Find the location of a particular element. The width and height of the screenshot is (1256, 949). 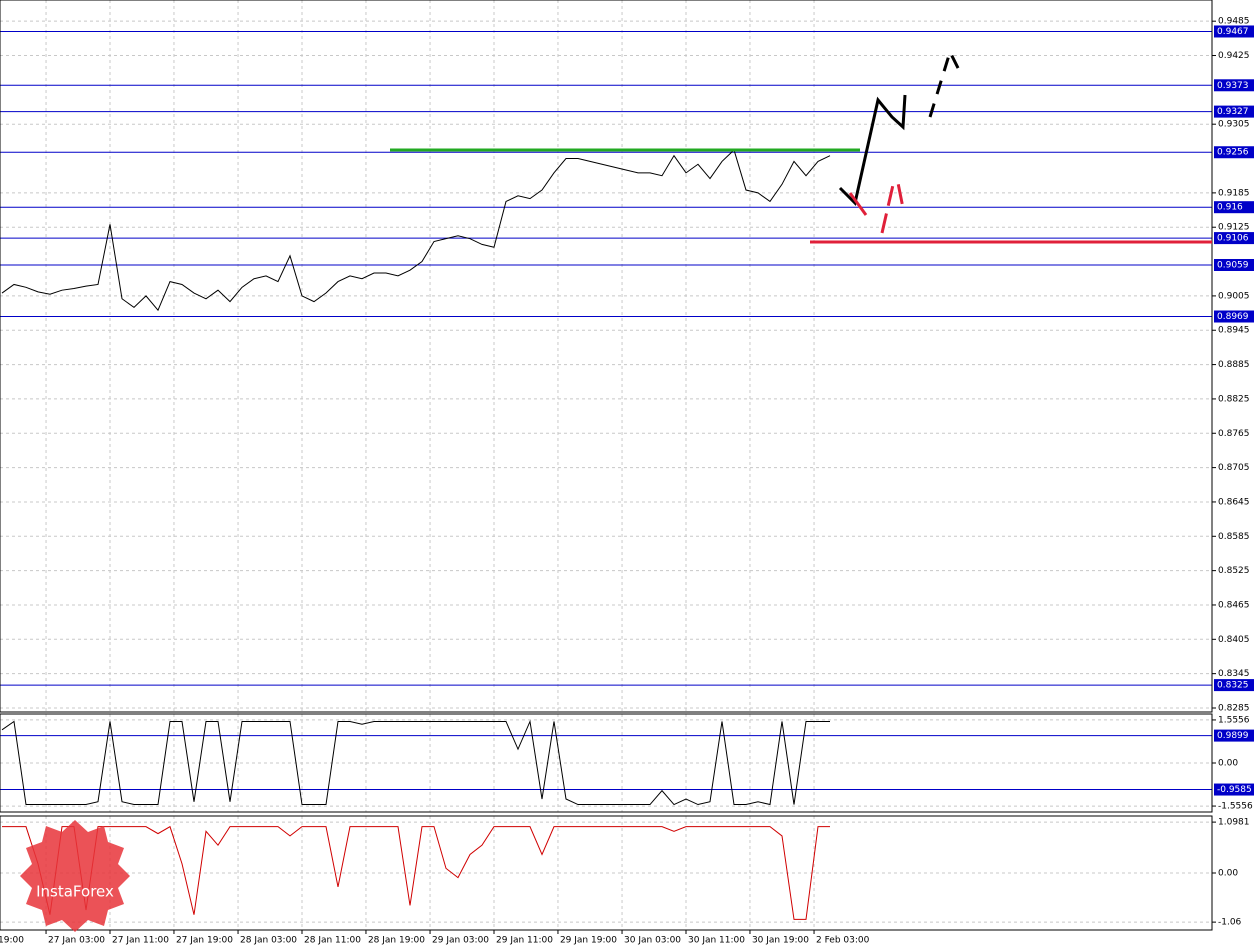

level-label: 0.9467 is located at coordinates (1233, 32).